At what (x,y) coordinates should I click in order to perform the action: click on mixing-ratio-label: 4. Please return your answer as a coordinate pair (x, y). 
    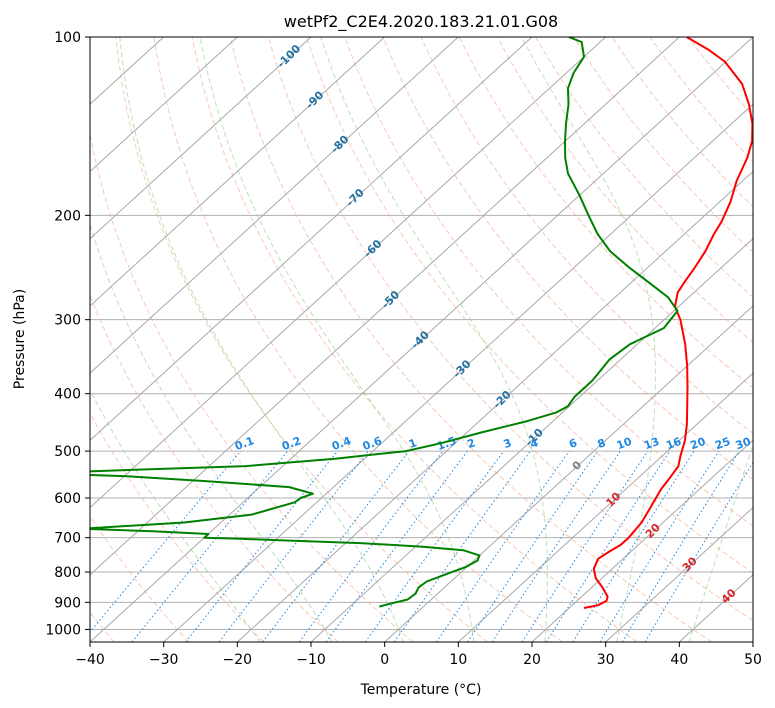
    Looking at the image, I should click on (534, 443).